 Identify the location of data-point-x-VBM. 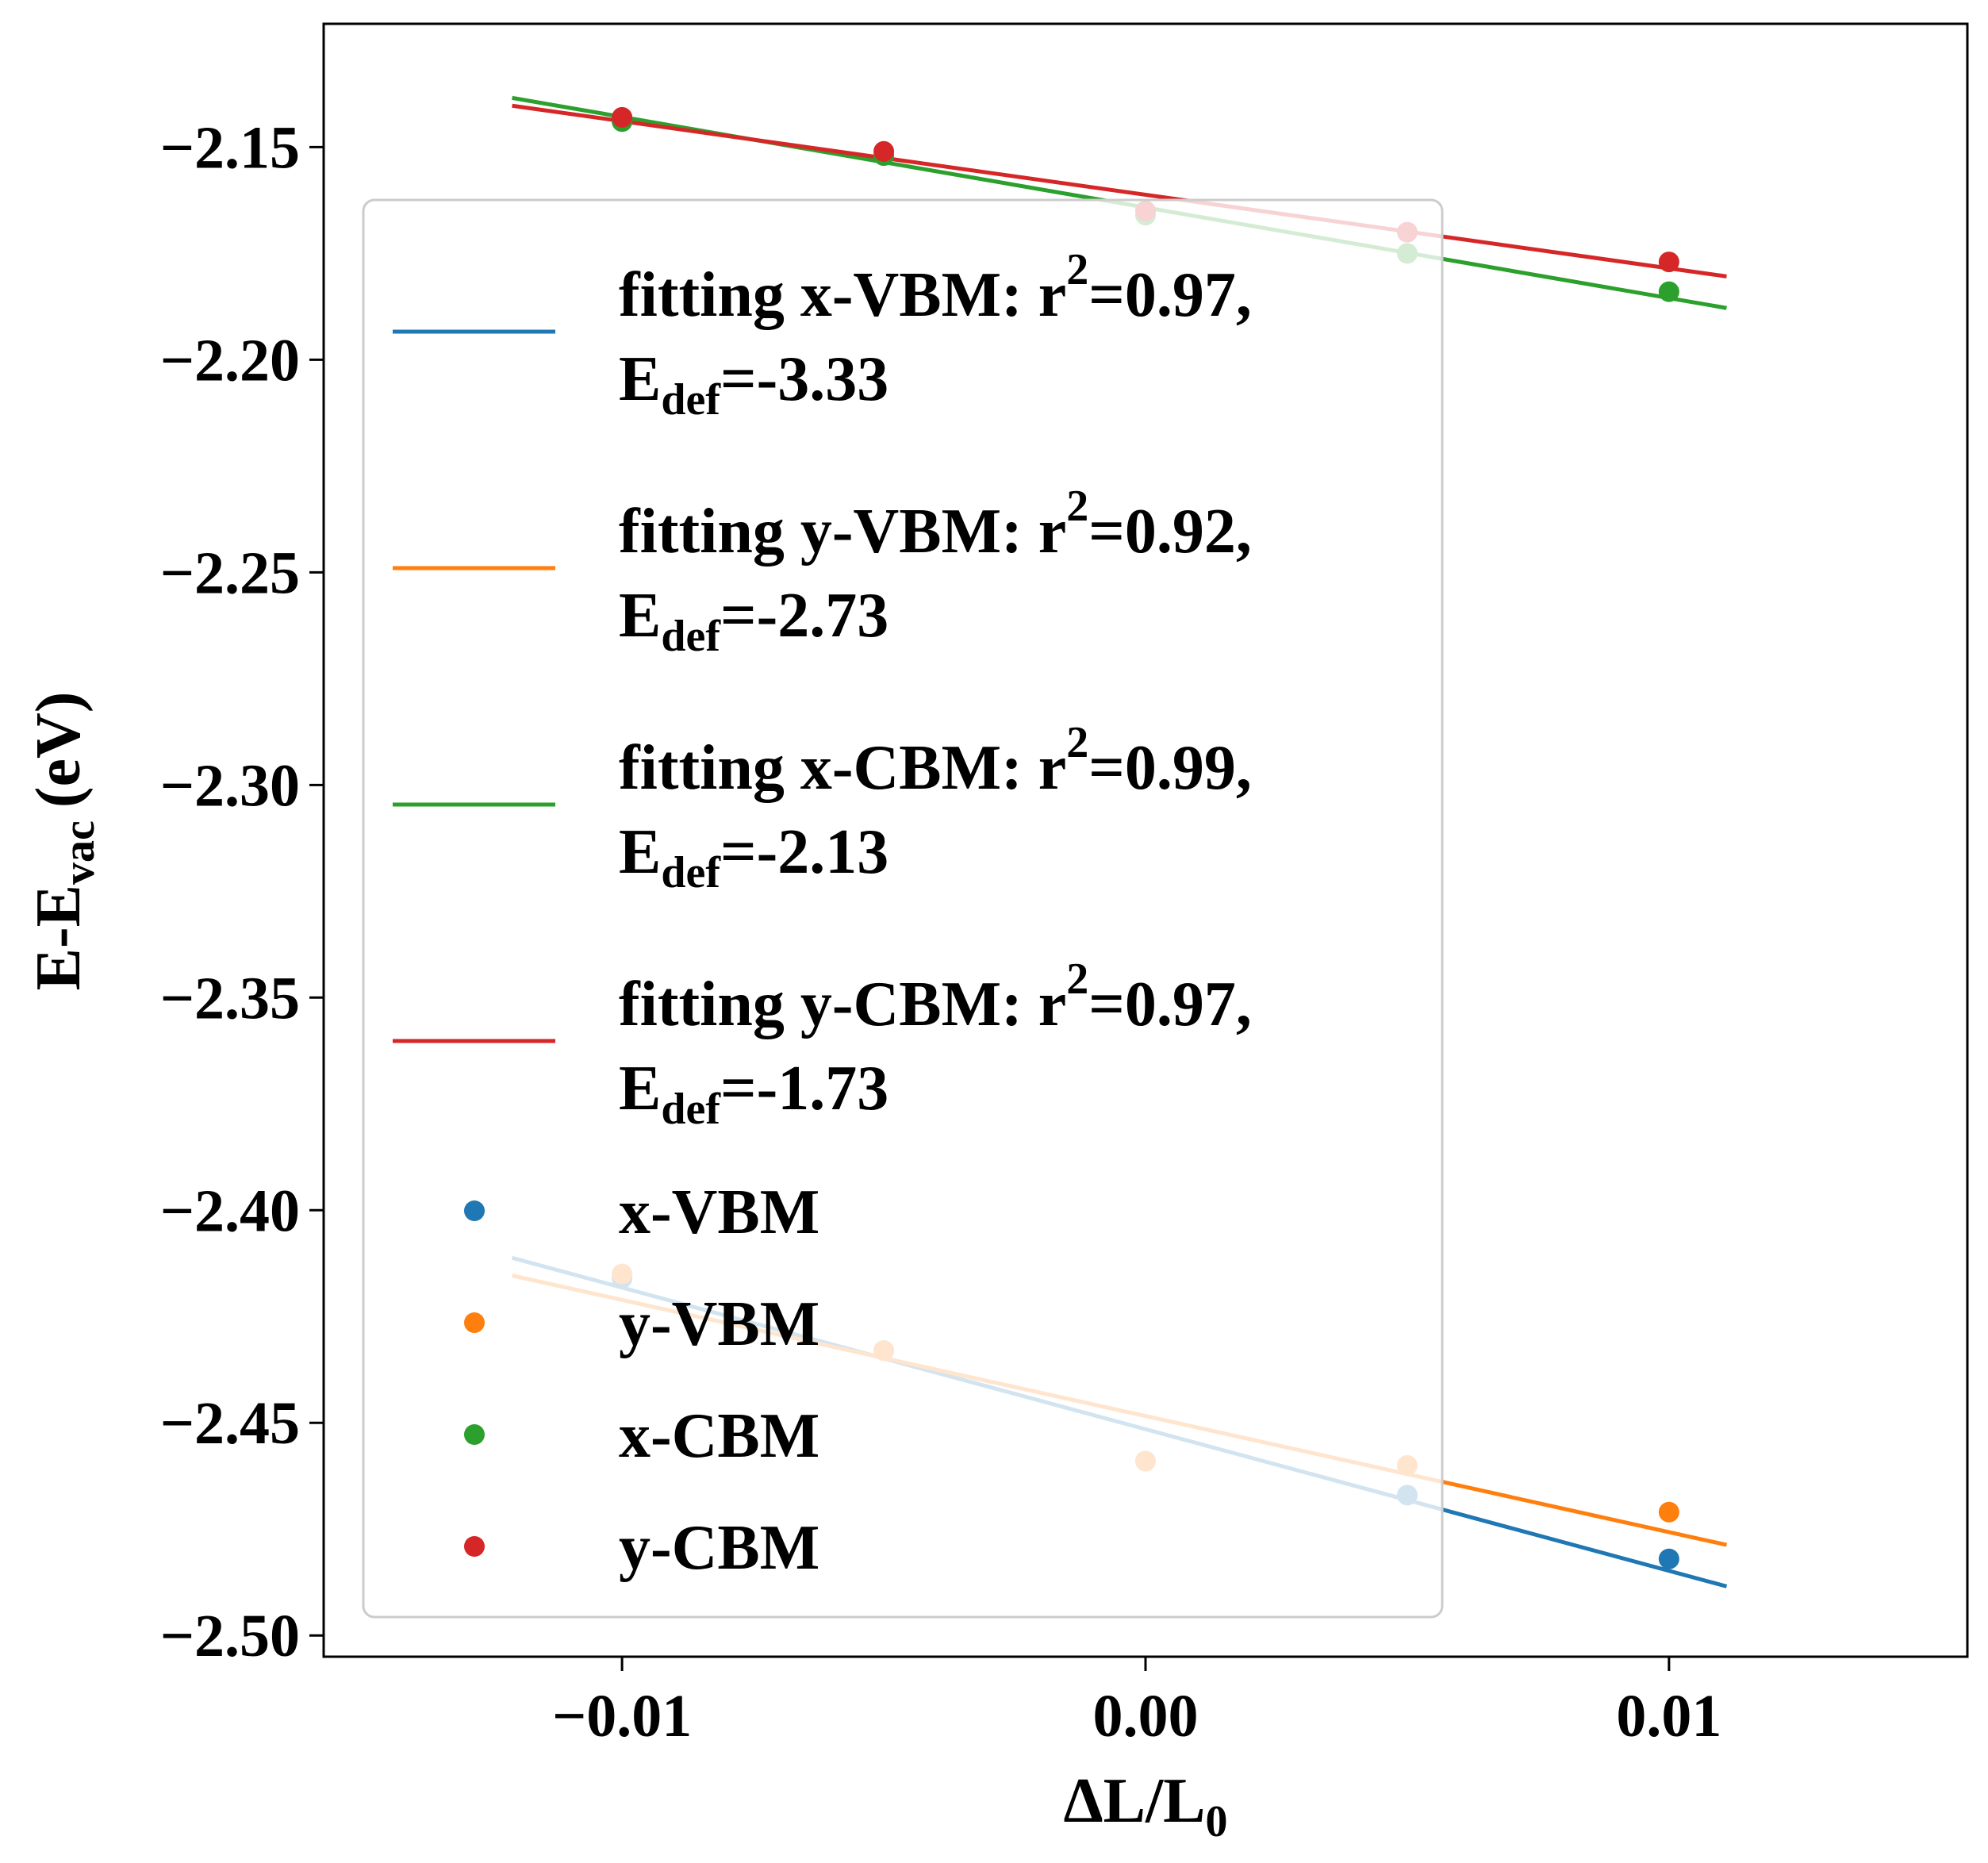
(1668, 1558).